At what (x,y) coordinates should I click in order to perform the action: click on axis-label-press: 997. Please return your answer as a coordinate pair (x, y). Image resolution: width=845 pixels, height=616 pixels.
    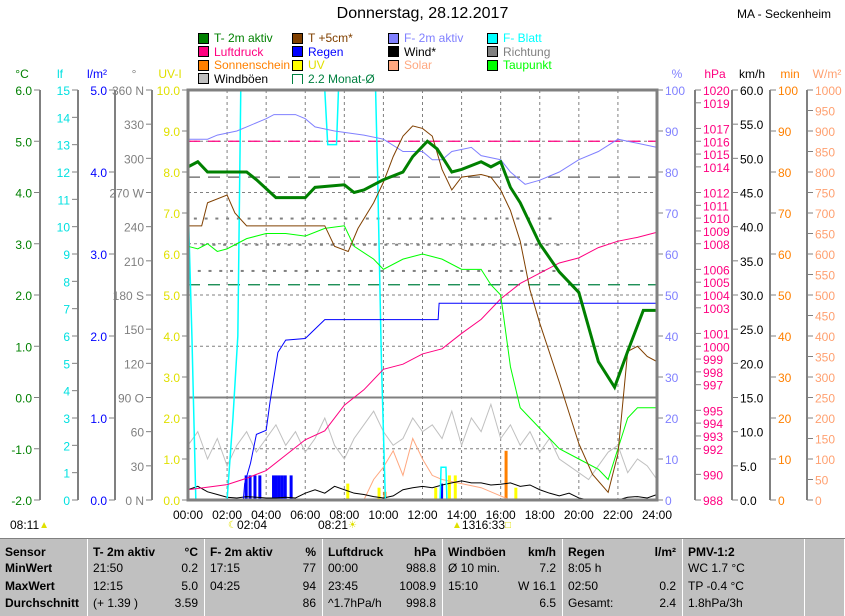
    Looking at the image, I should click on (713, 386).